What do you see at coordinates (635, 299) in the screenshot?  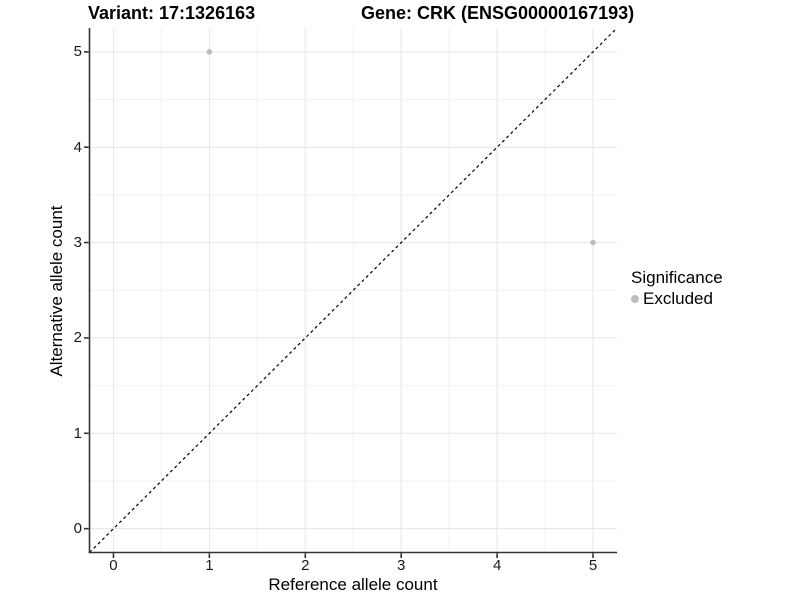 I see `legend-point-icon` at bounding box center [635, 299].